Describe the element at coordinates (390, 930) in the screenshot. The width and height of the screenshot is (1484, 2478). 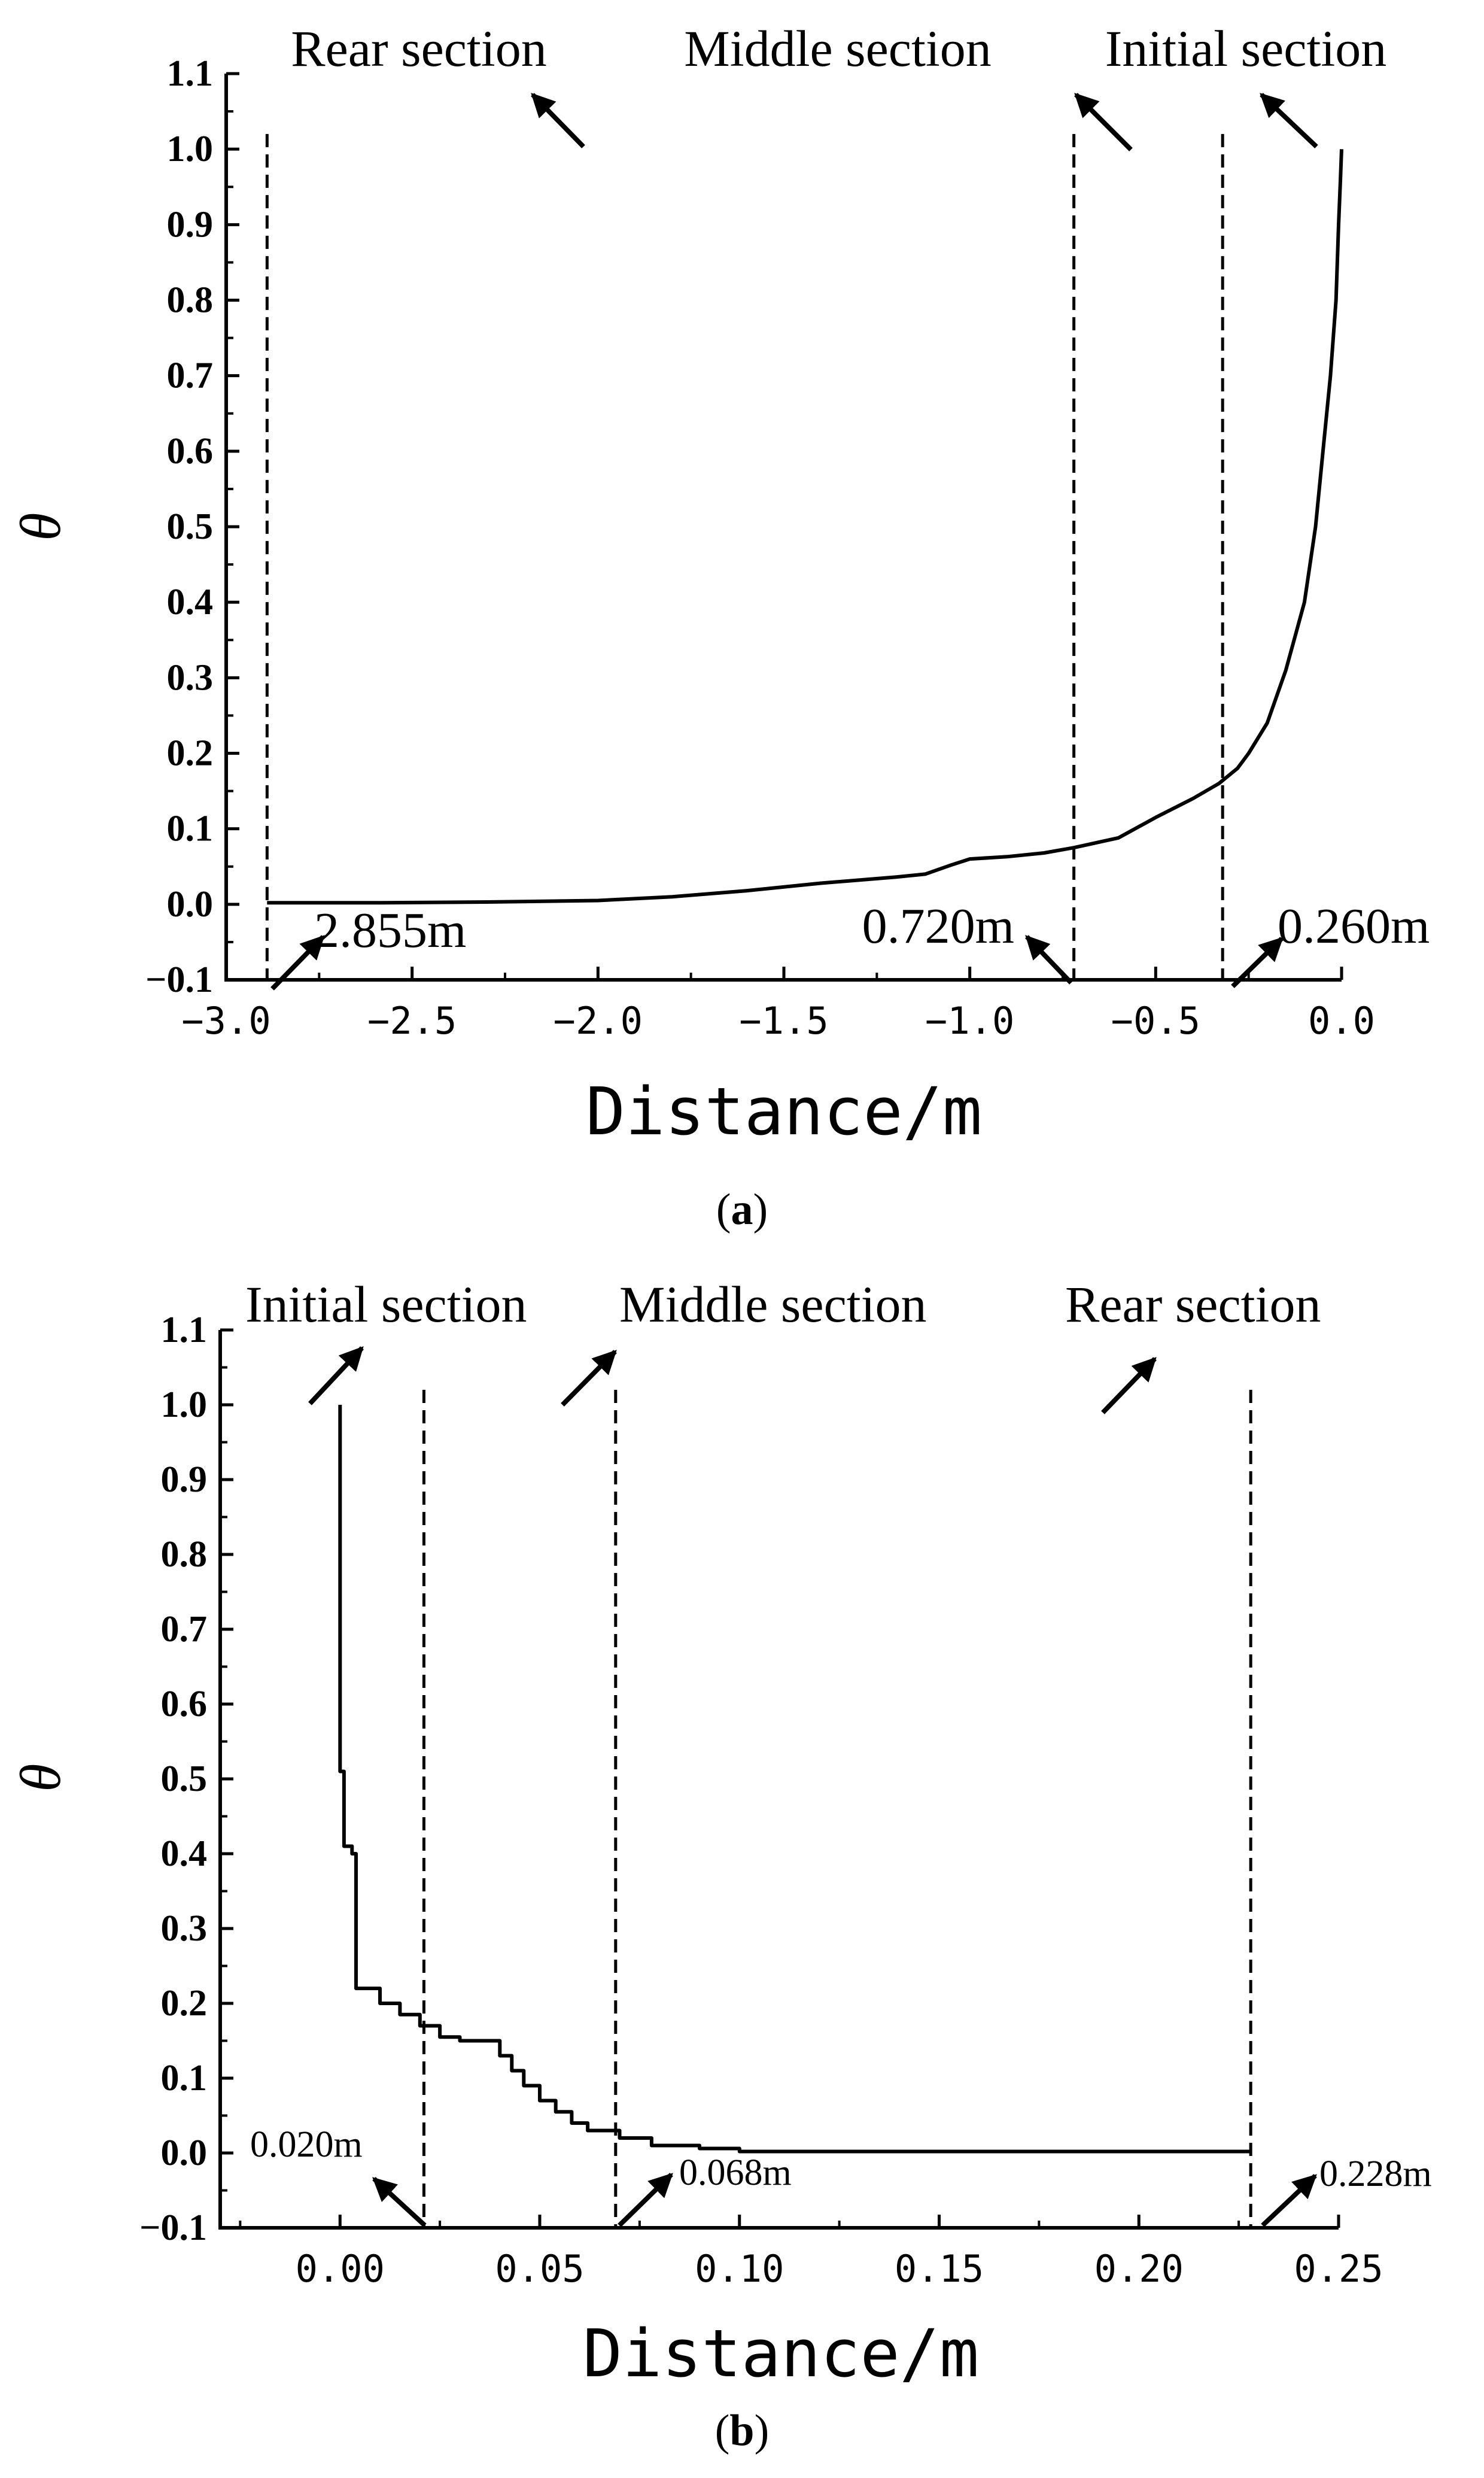
I see `distance-annotation: 2.855m` at that location.